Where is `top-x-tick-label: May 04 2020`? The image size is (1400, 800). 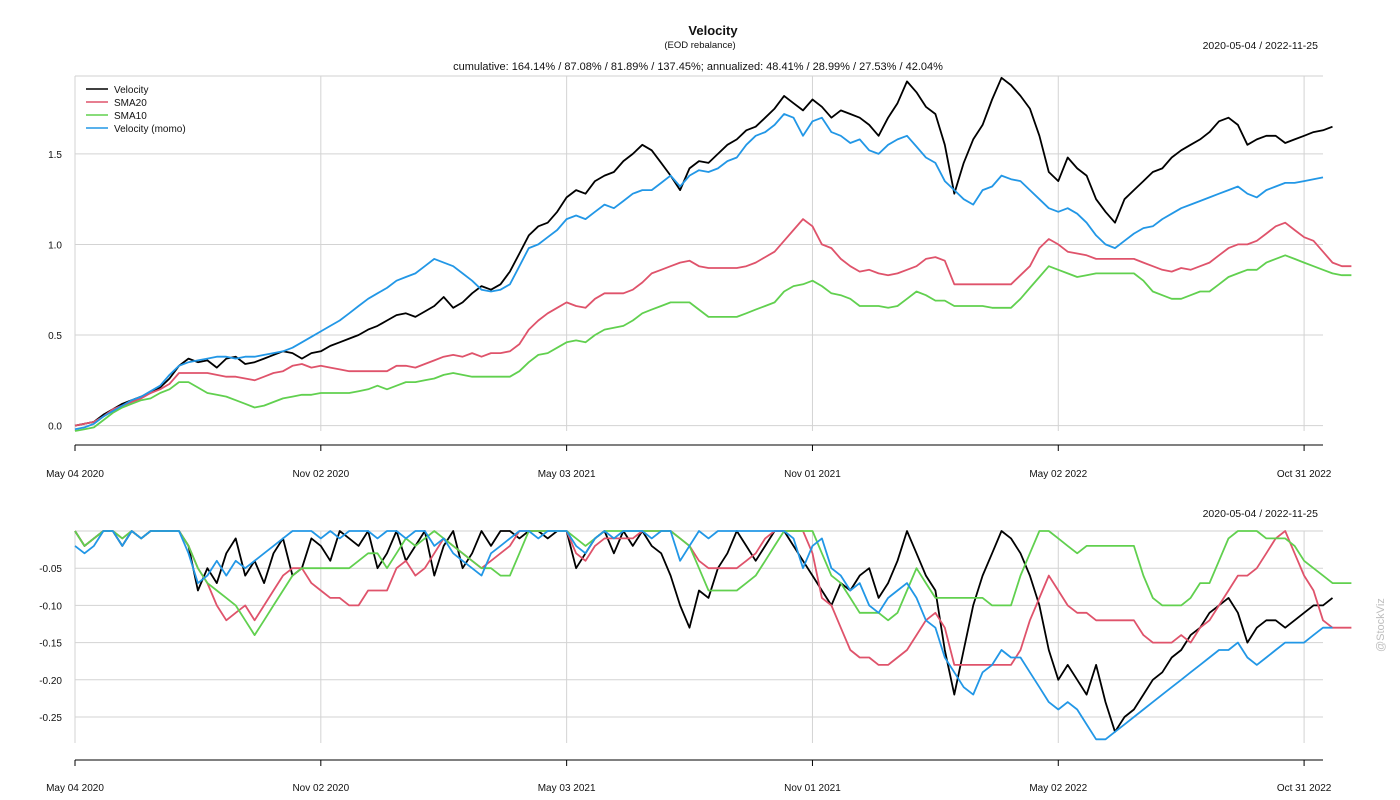
top-x-tick-label: May 04 2020 is located at coordinates (75, 474).